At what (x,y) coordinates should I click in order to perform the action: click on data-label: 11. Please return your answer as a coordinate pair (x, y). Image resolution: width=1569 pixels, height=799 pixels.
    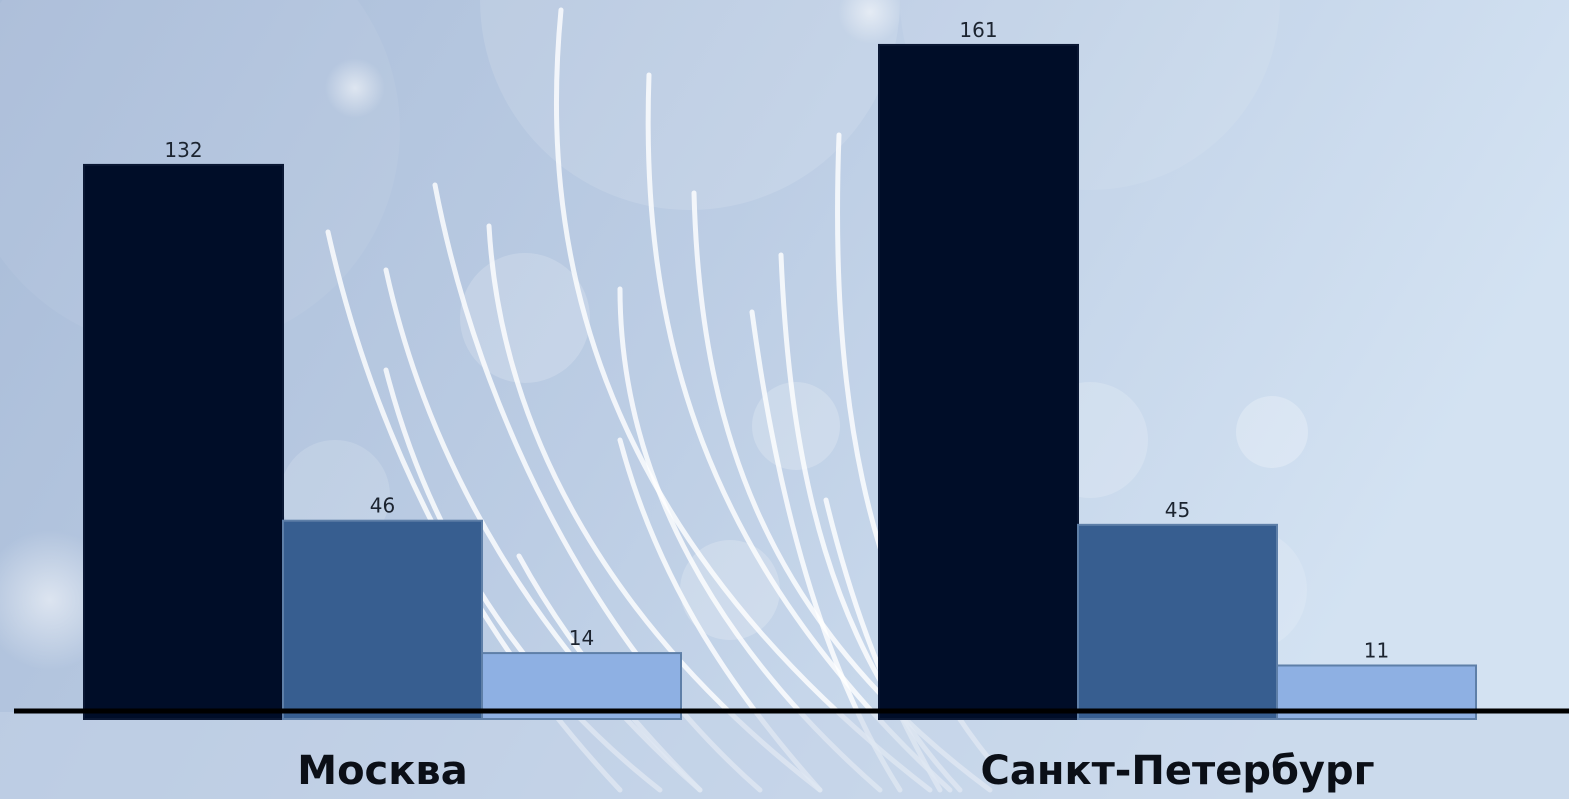
    Looking at the image, I should click on (1376, 650).